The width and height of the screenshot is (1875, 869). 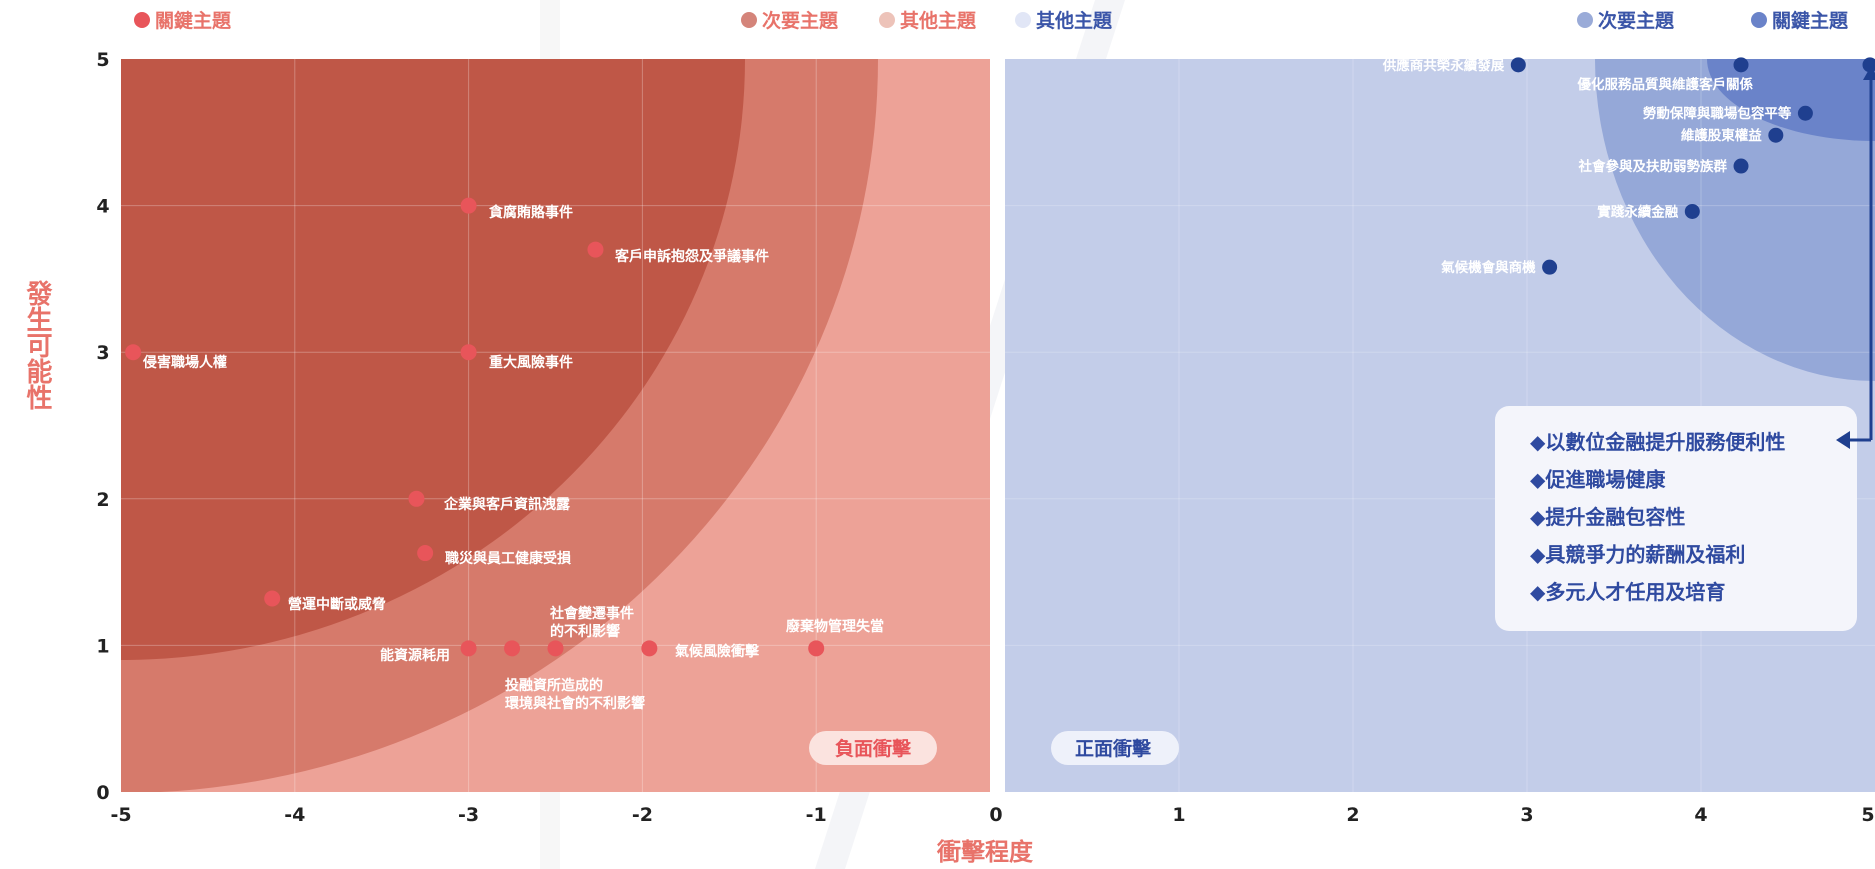 I want to click on callout-box, so click(x=1676, y=518).